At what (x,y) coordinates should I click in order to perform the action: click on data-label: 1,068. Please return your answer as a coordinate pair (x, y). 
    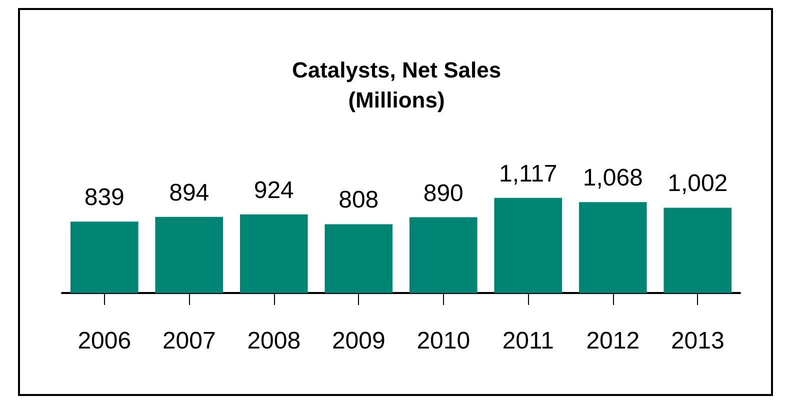
    Looking at the image, I should click on (612, 178).